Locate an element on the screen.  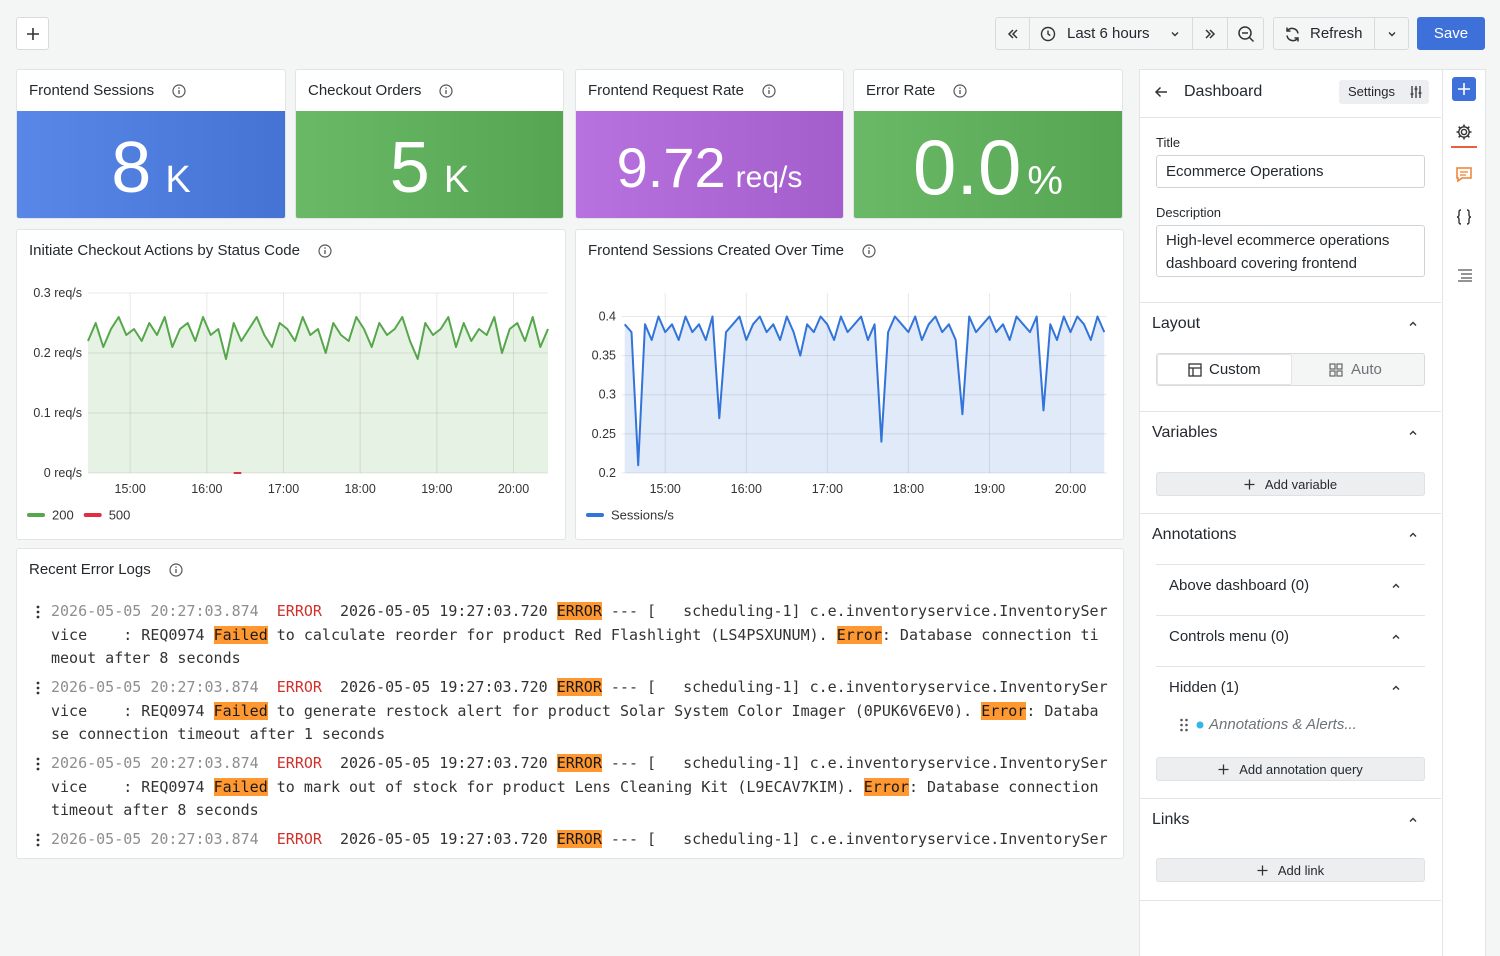
chart-panel: Frontend Sessions Created Over Time is located at coordinates (849, 384).